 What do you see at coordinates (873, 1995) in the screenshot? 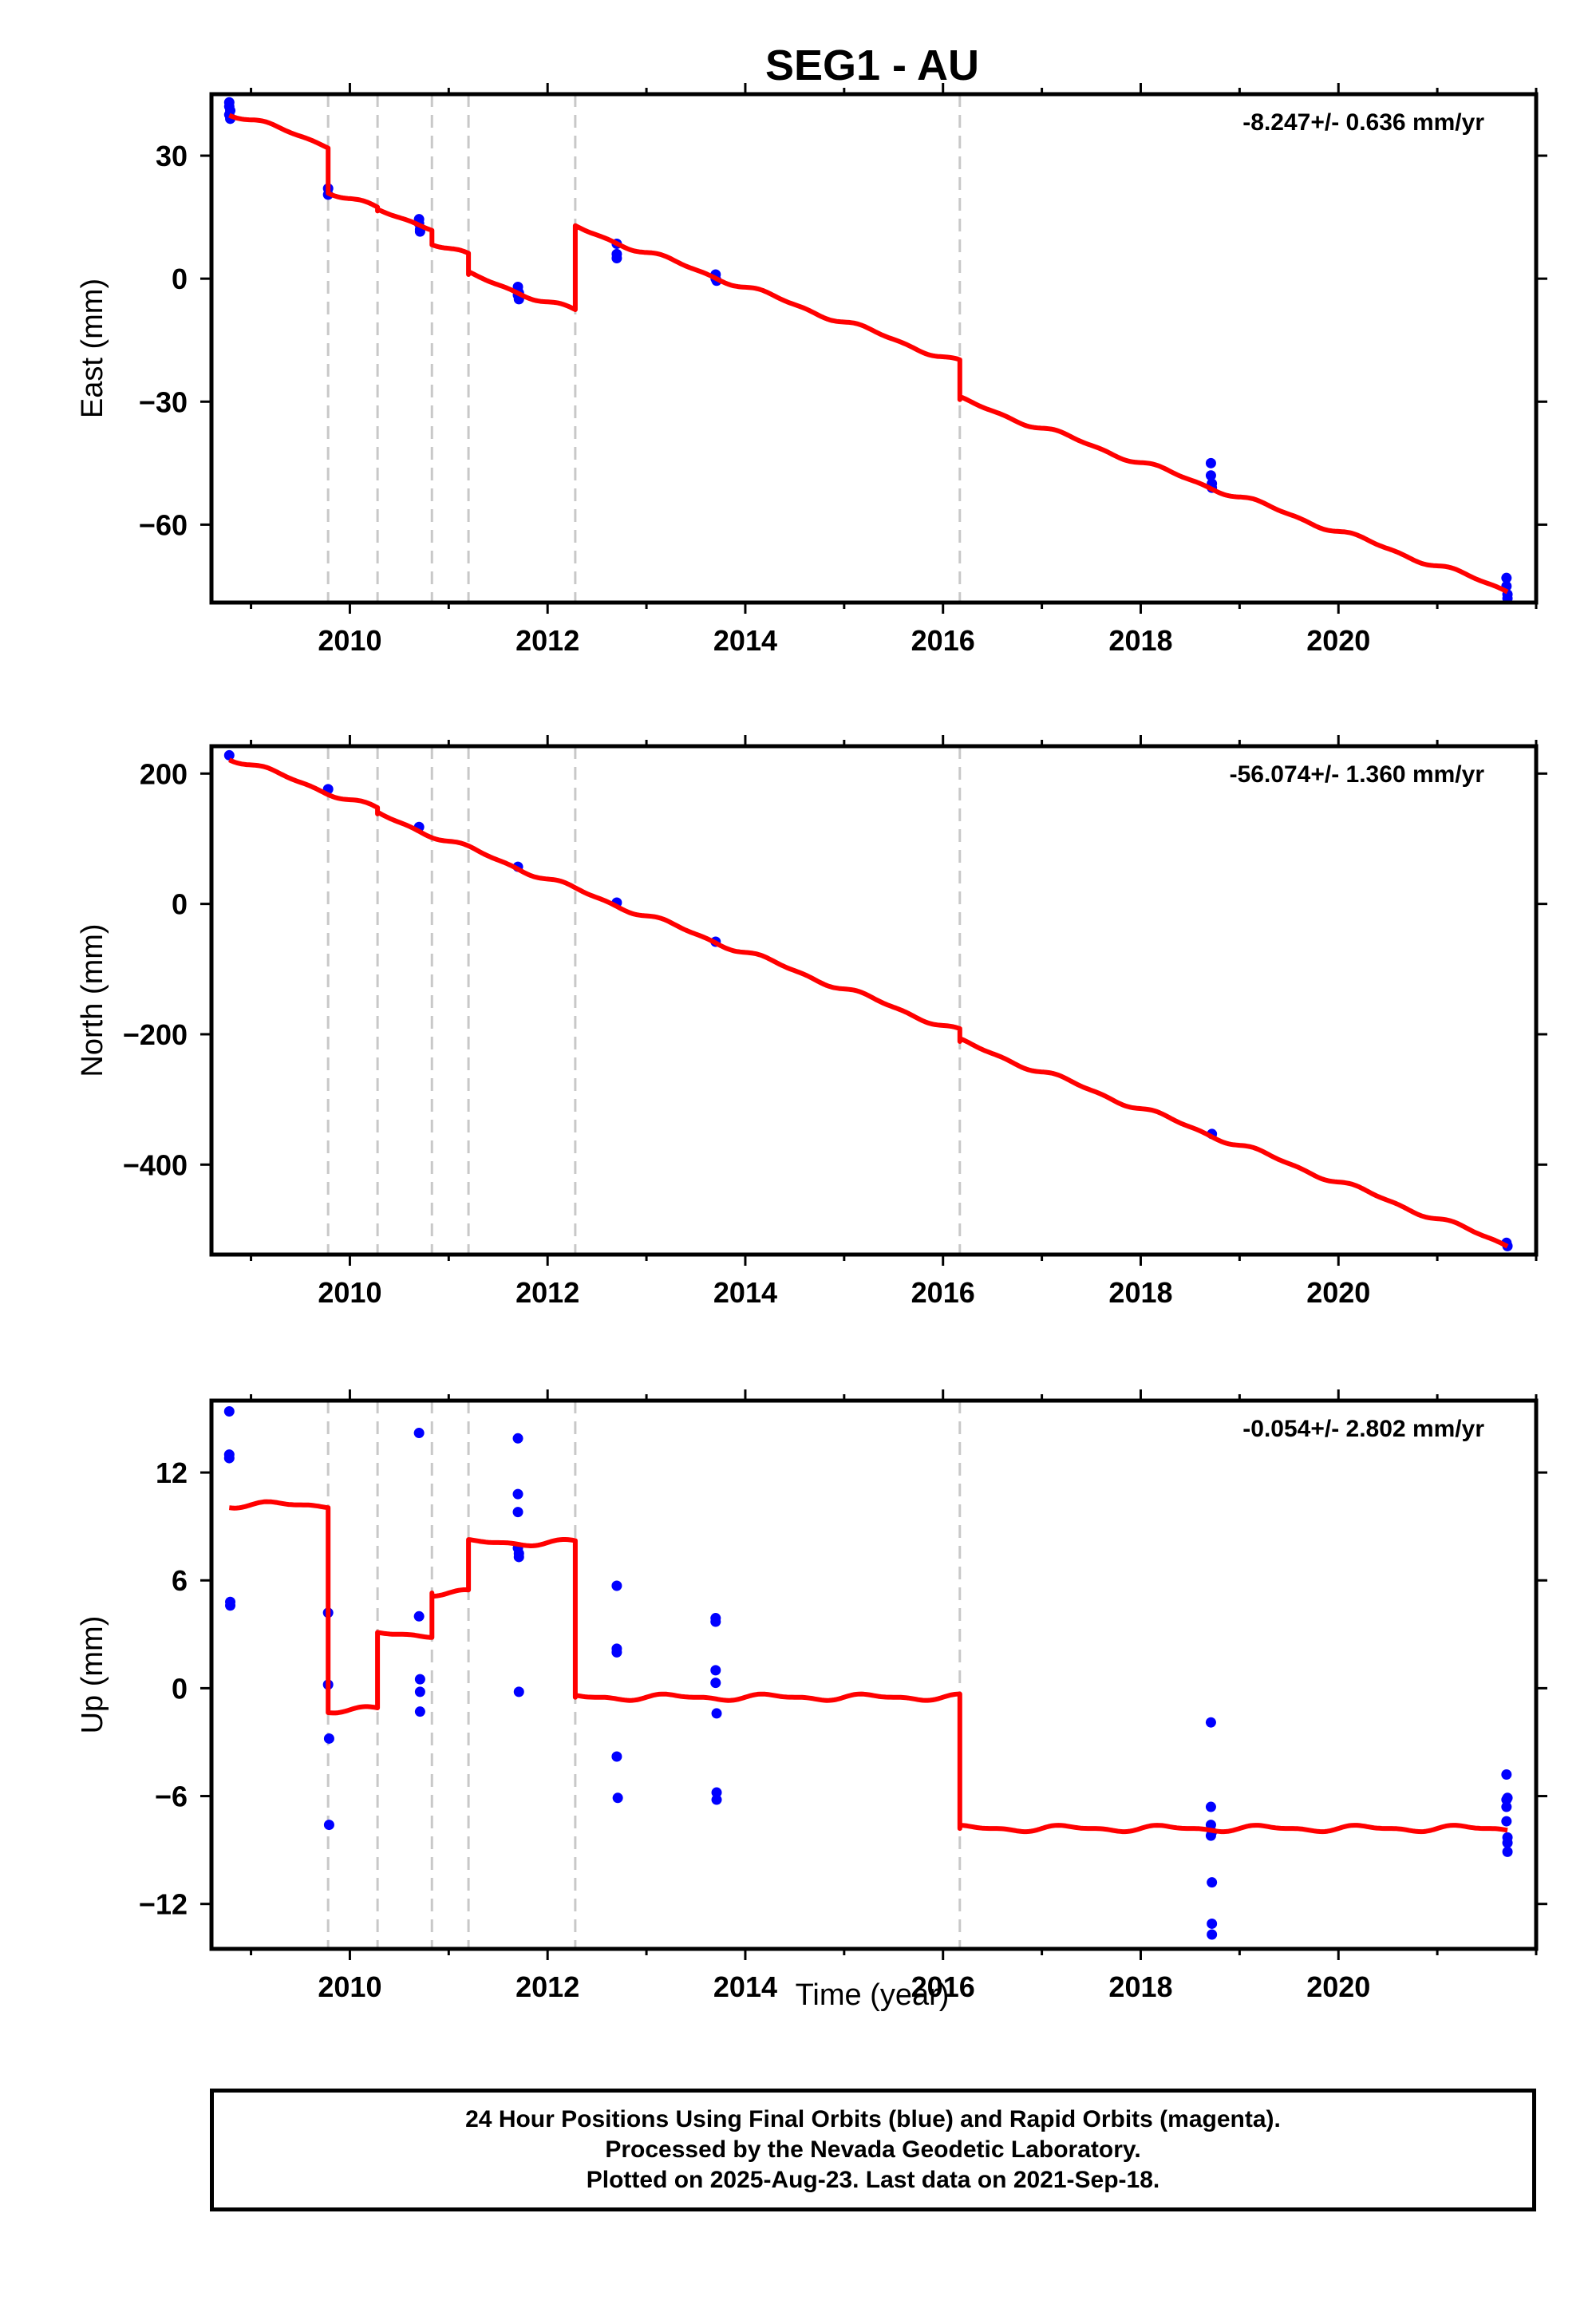
I see `x-axis-label: Time (year)` at bounding box center [873, 1995].